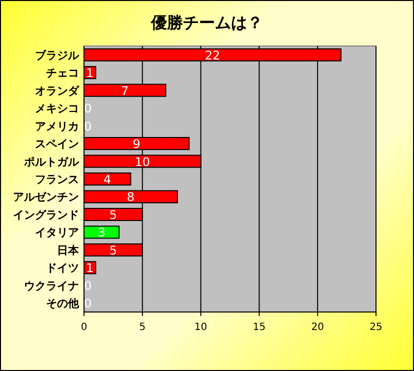 This screenshot has width=414, height=371. Describe the element at coordinates (136, 144) in the screenshot. I see `data-label: 9` at that location.